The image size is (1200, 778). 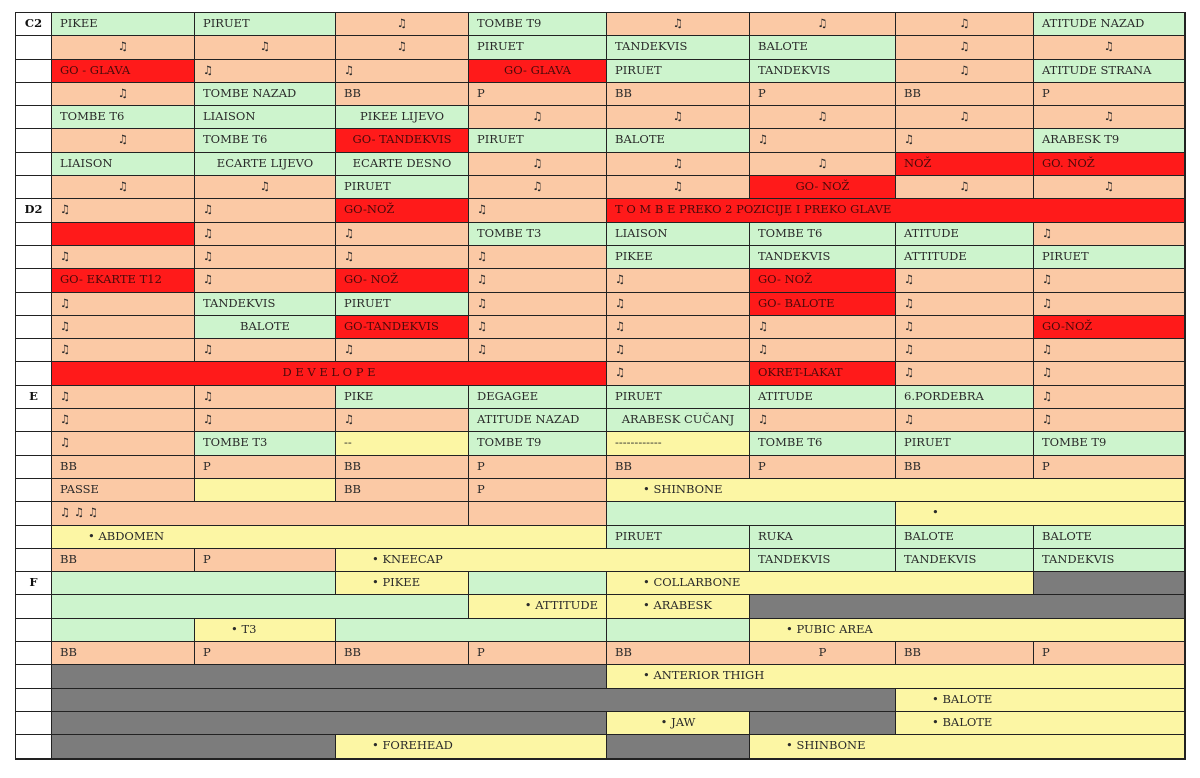 I want to click on table-cell: ATITUDE STRANA, so click(x=1109, y=71).